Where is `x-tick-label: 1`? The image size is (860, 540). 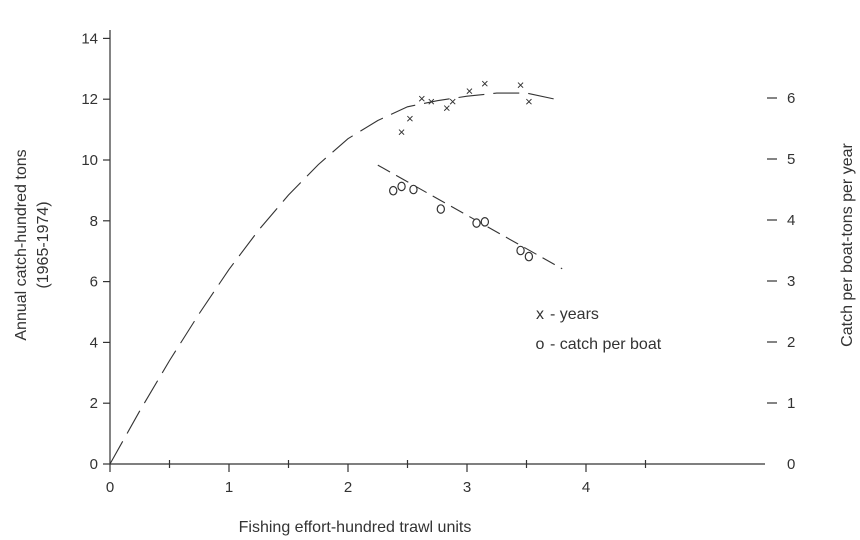
x-tick-label: 1 is located at coordinates (229, 487).